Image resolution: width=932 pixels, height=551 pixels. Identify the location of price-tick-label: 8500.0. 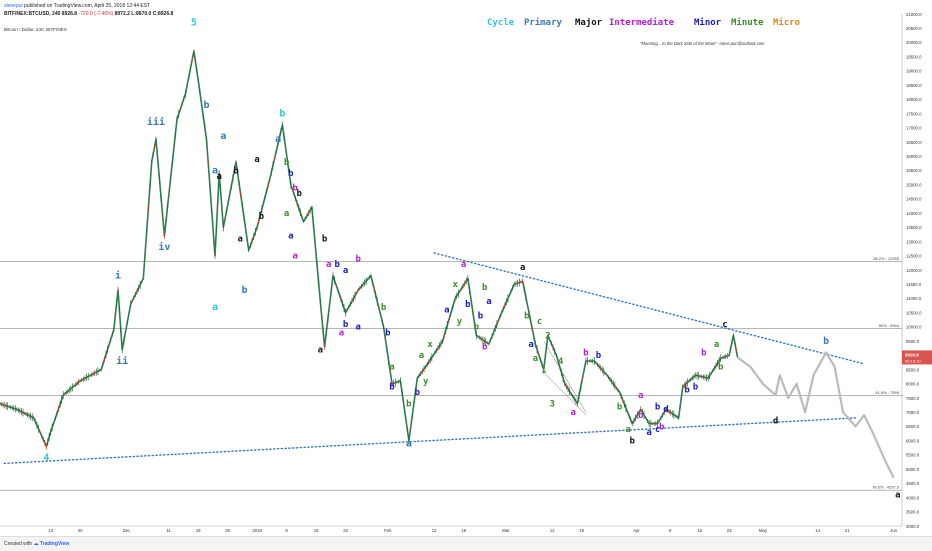
(913, 369).